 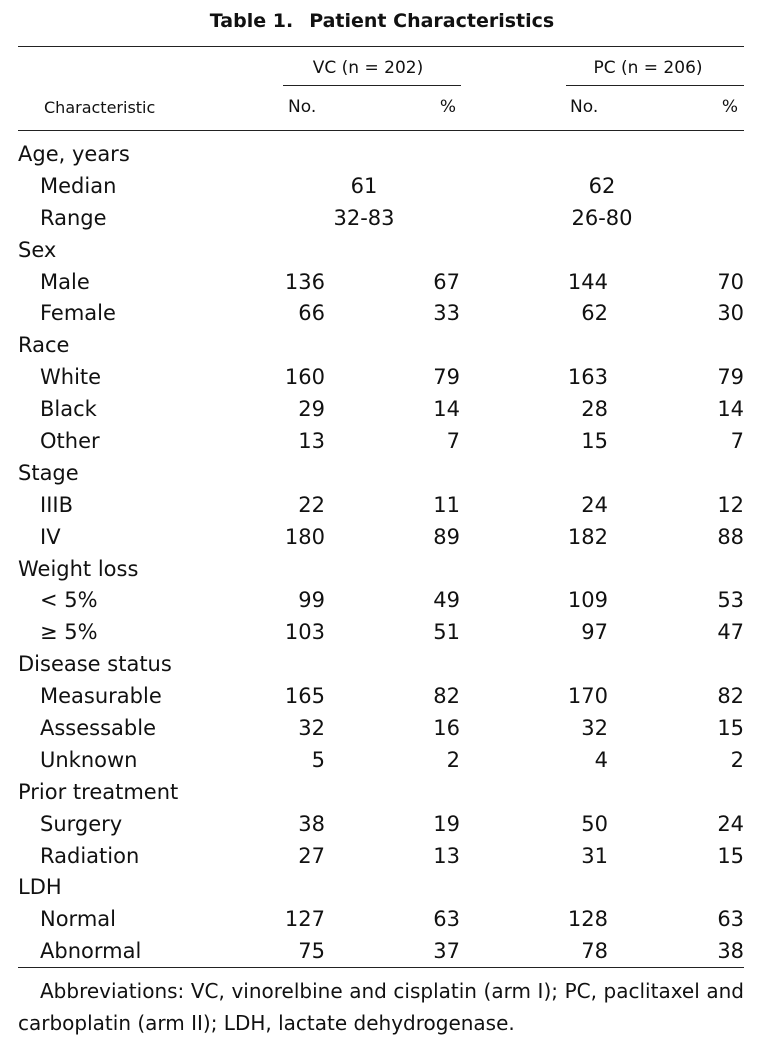 I want to click on vc-pct-cell: 49, so click(x=446, y=600).